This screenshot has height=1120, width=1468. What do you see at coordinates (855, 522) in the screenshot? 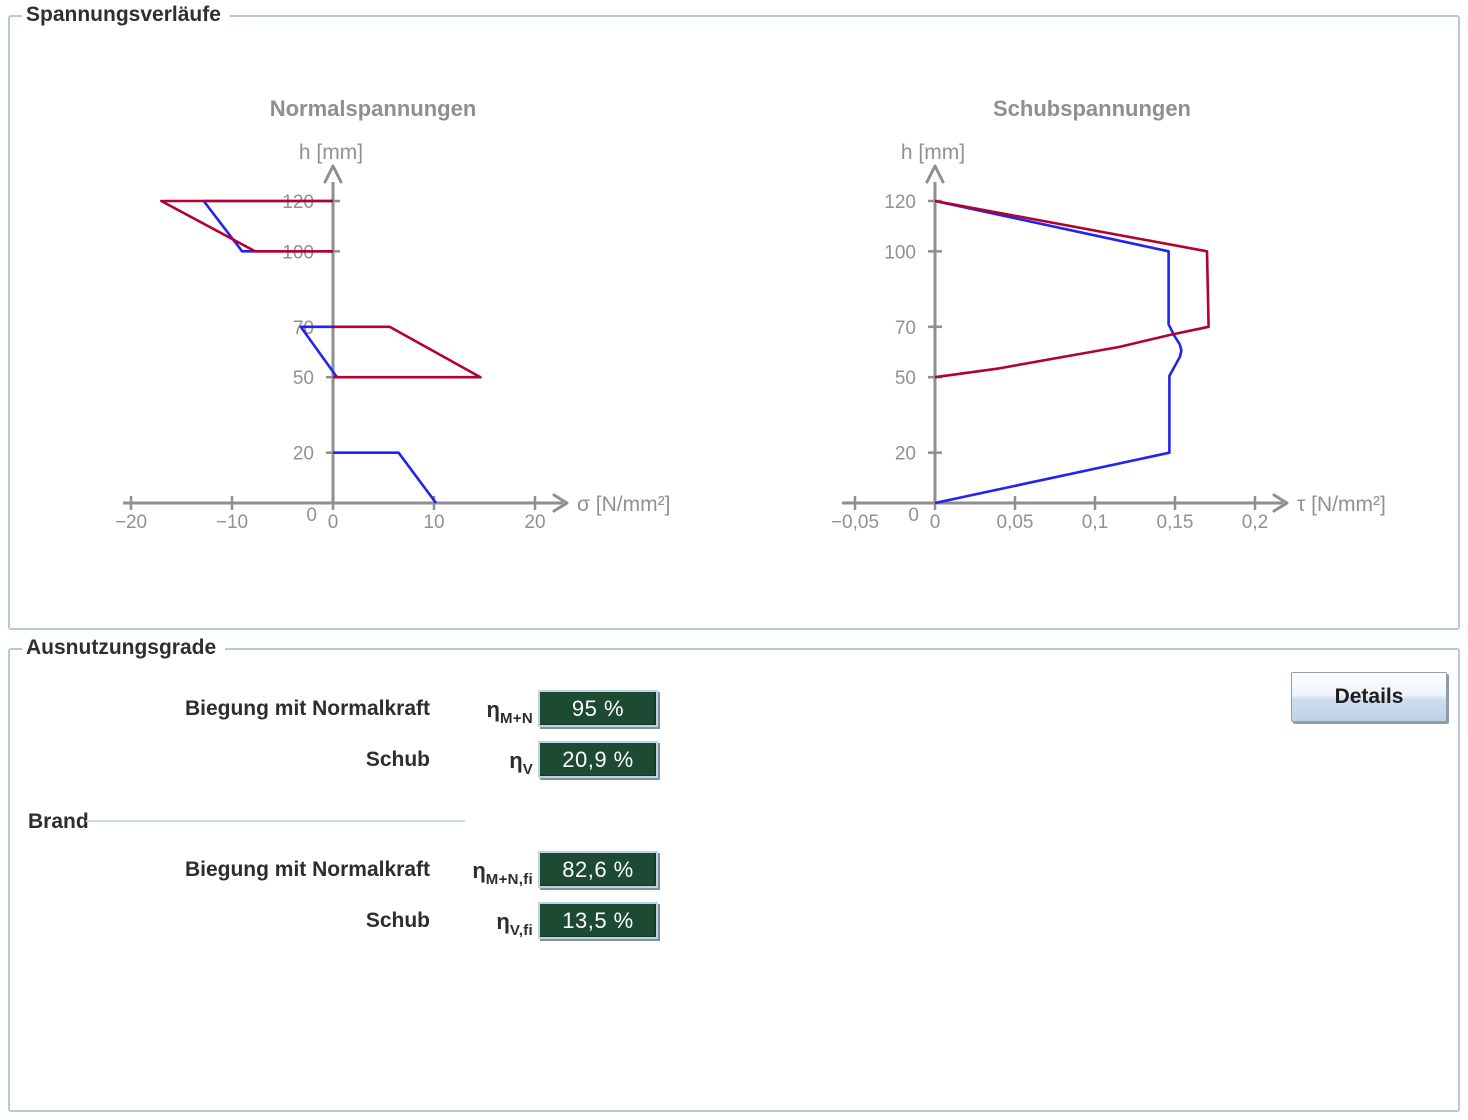
I see `x-tick-label: −0,05` at bounding box center [855, 522].